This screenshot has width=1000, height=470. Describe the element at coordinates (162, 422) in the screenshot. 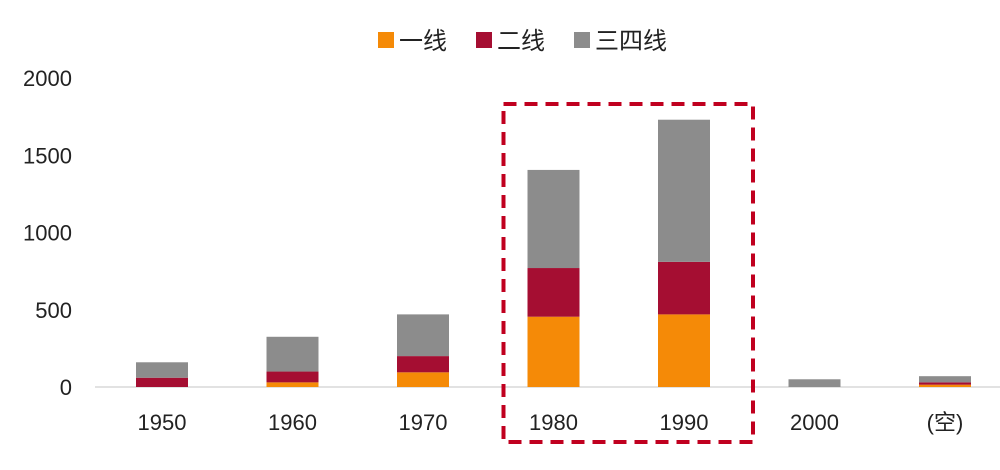

I see `x-tick-label: 1950` at that location.